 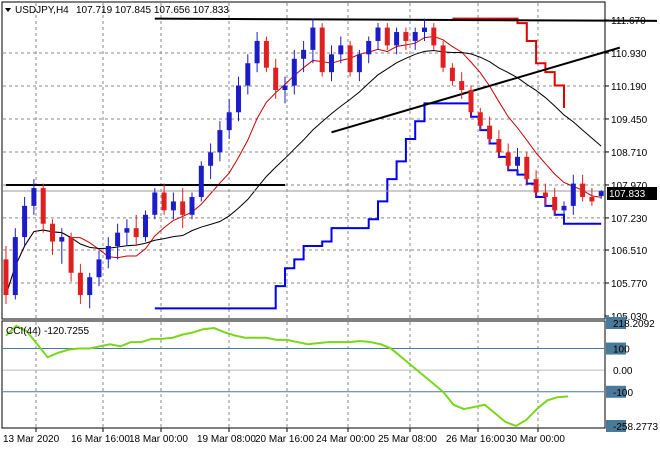 I want to click on current-price-tag, so click(x=632, y=193).